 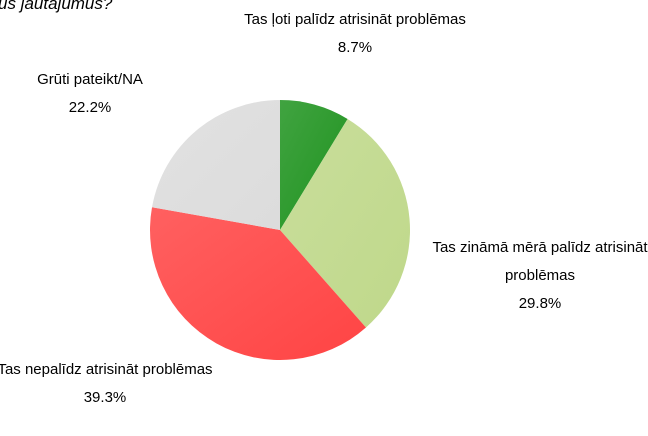 What do you see at coordinates (90, 107) in the screenshot?
I see `value-label: 22.2%` at bounding box center [90, 107].